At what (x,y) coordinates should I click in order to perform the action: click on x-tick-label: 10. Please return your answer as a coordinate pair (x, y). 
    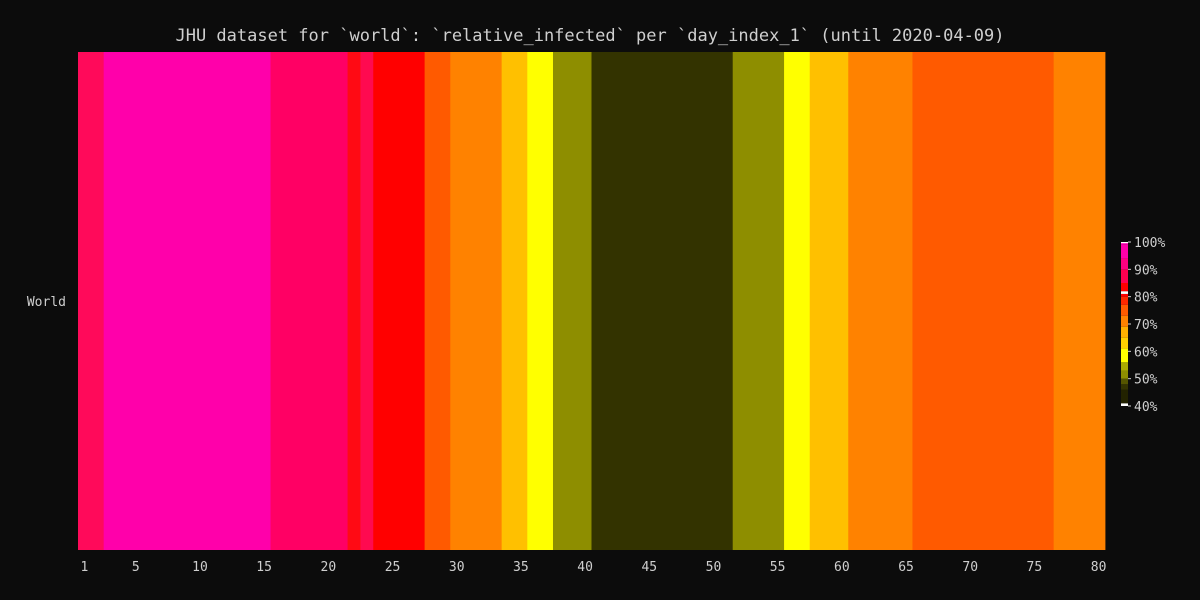
    Looking at the image, I should click on (200, 567).